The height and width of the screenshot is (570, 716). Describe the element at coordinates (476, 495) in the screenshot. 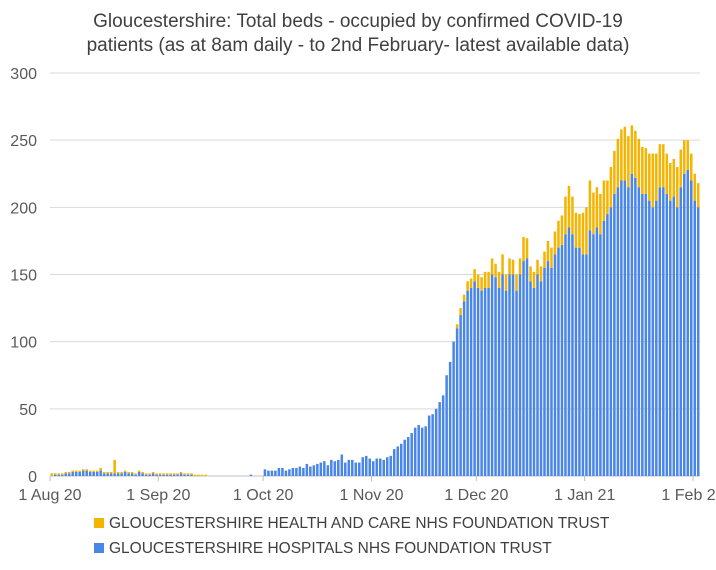

I see `x-tick-label: 1 Dec 20` at that location.